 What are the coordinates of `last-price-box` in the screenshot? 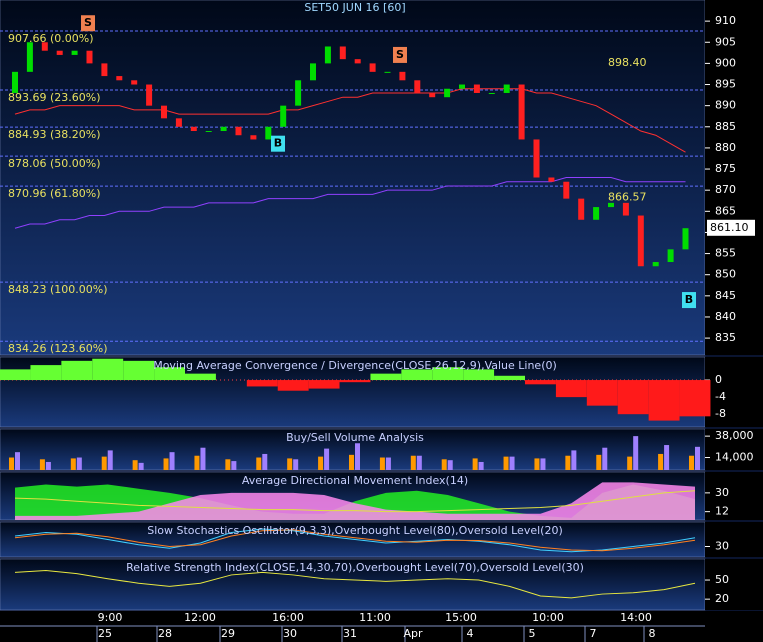 It's located at (731, 227).